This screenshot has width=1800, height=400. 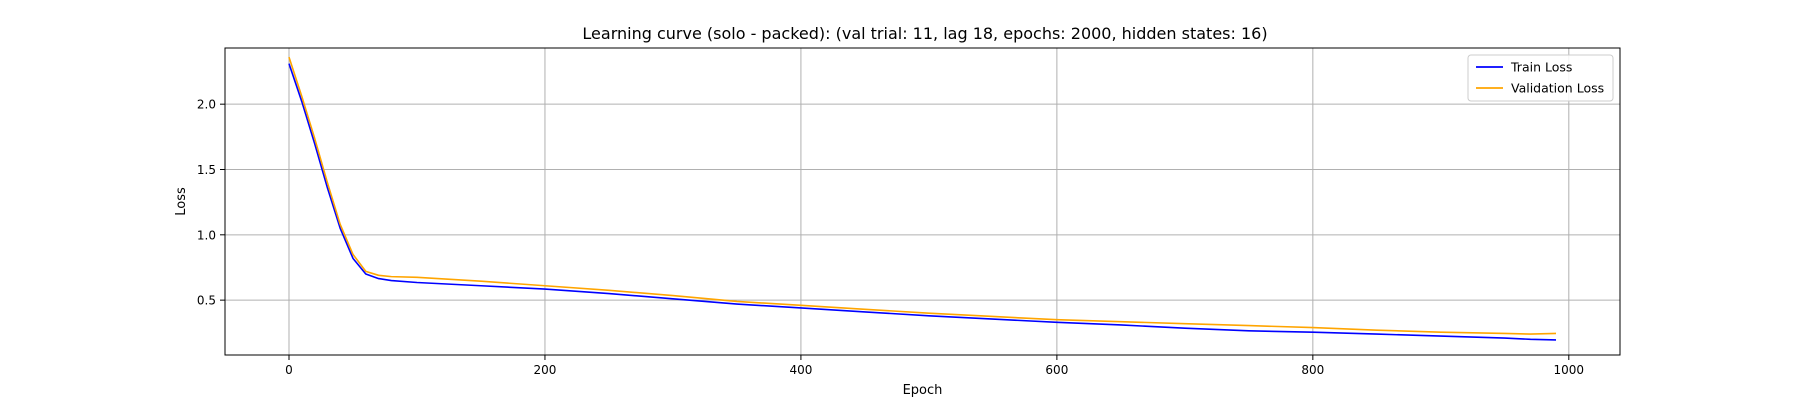 What do you see at coordinates (206, 105) in the screenshot?
I see `y-tick-label: 2.0` at bounding box center [206, 105].